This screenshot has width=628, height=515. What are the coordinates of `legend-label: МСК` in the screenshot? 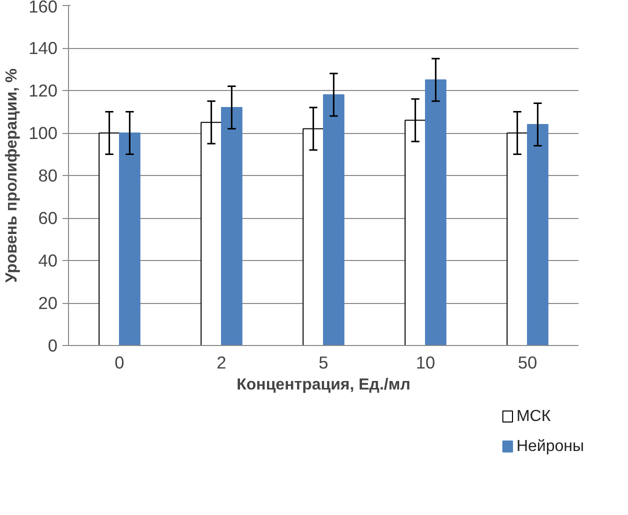 It's located at (534, 416).